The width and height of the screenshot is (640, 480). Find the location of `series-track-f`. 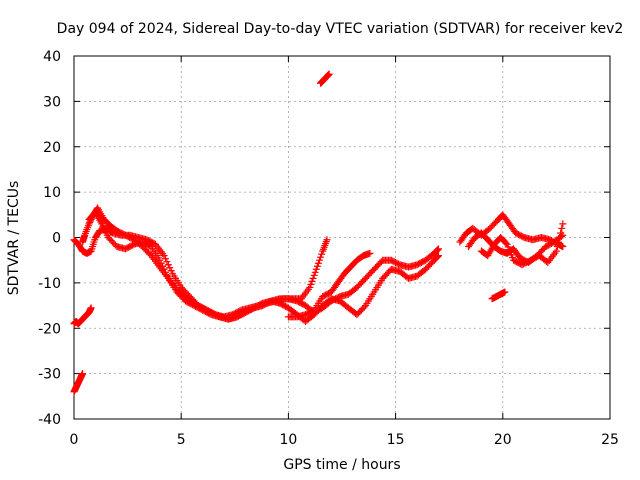

series-track-f is located at coordinates (78, 383).